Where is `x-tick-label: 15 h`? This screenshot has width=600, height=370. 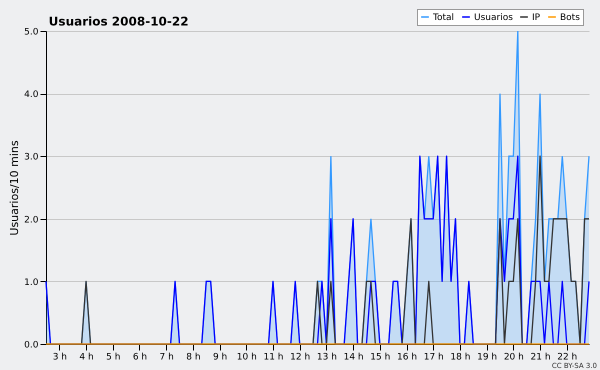 x-tick-label: 15 h is located at coordinates (380, 357).